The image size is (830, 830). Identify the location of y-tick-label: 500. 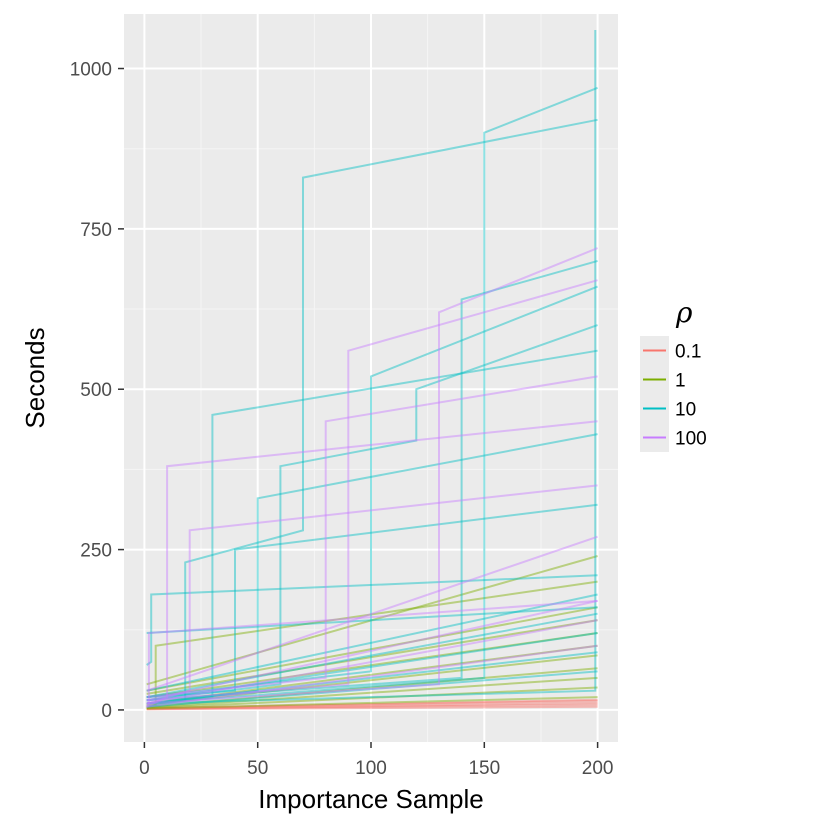
(96, 390).